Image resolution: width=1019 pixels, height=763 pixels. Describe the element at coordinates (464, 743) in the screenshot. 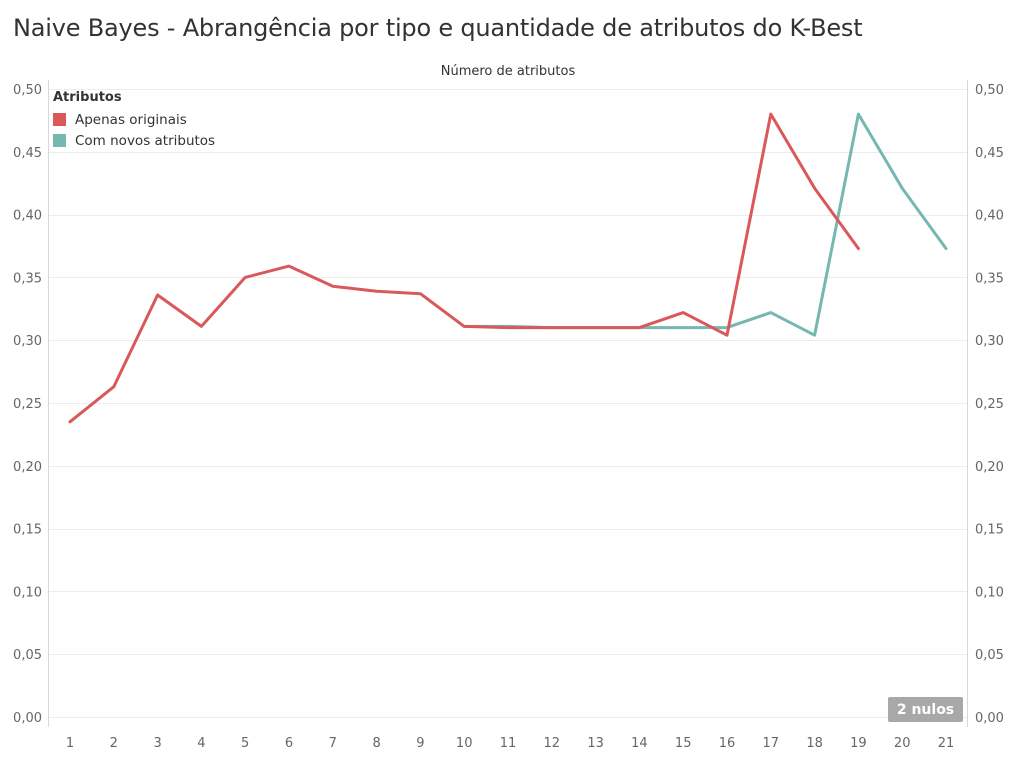

I see `x-tick-label: 10` at that location.